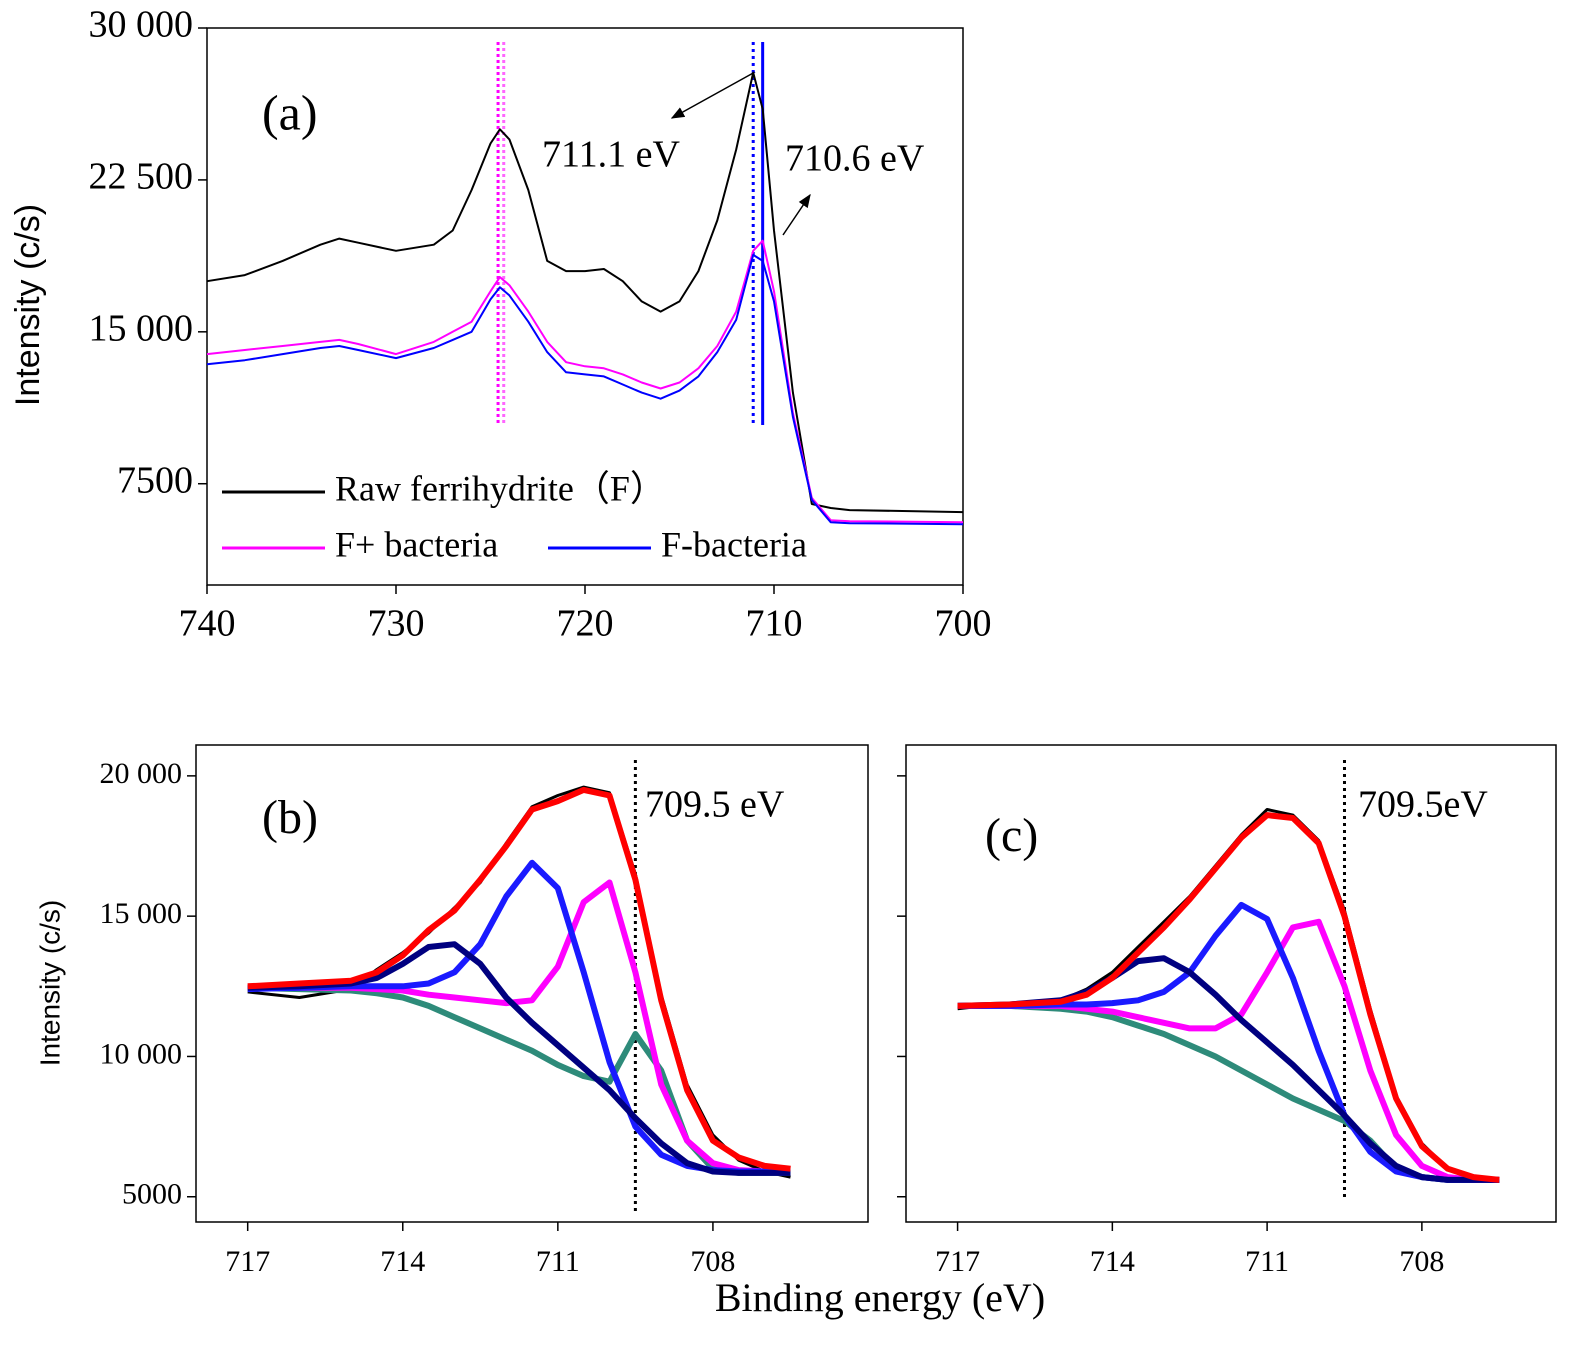  What do you see at coordinates (141, 1053) in the screenshot?
I see `y-tick-label: 10 000` at bounding box center [141, 1053].